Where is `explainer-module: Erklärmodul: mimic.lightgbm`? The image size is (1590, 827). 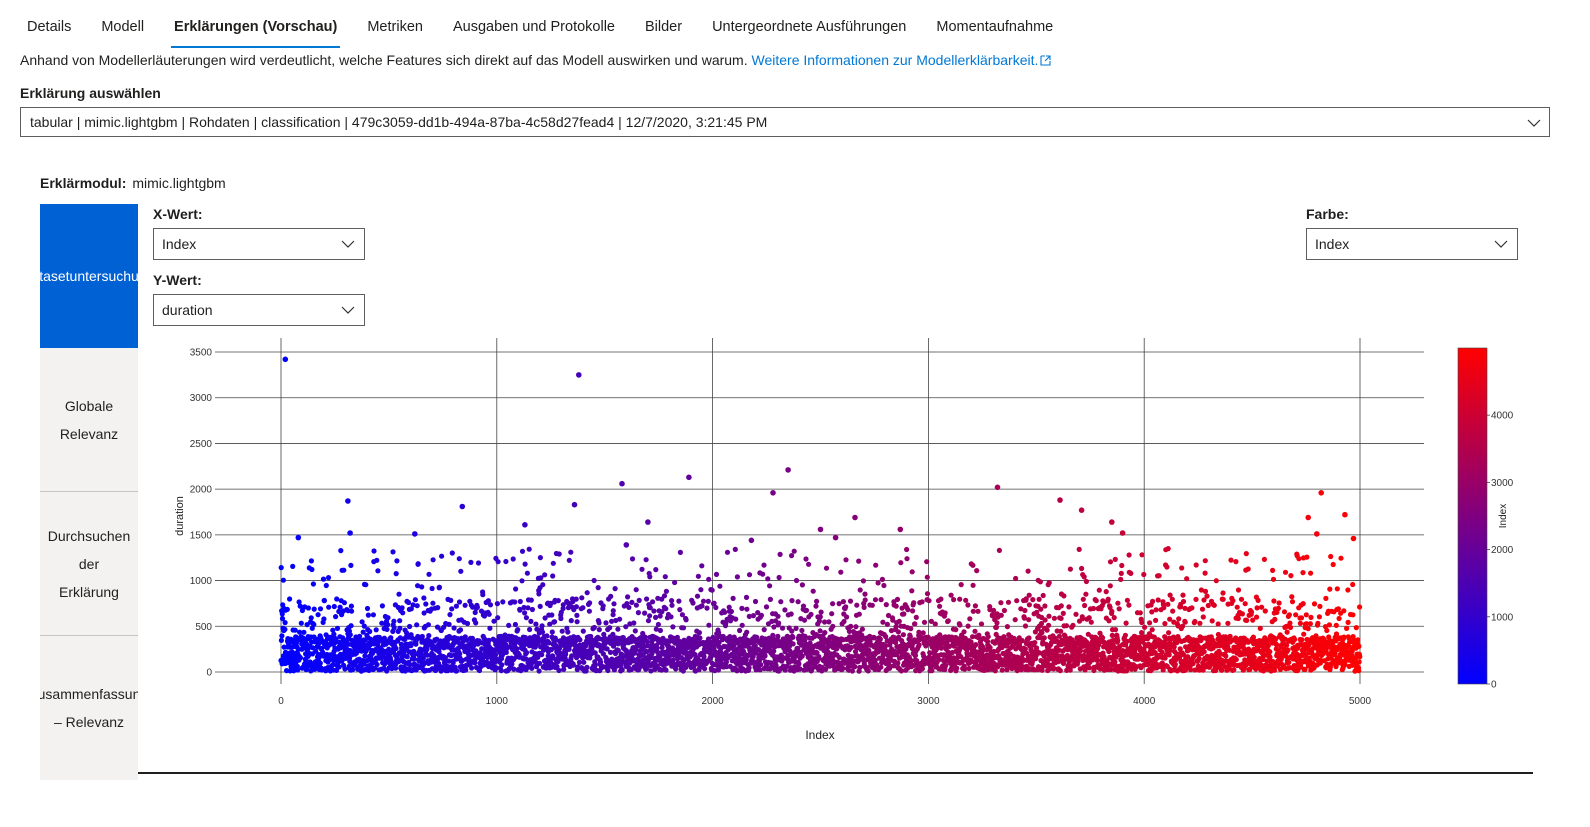
explainer-module: Erklärmodul: mimic.lightgbm is located at coordinates (133, 183).